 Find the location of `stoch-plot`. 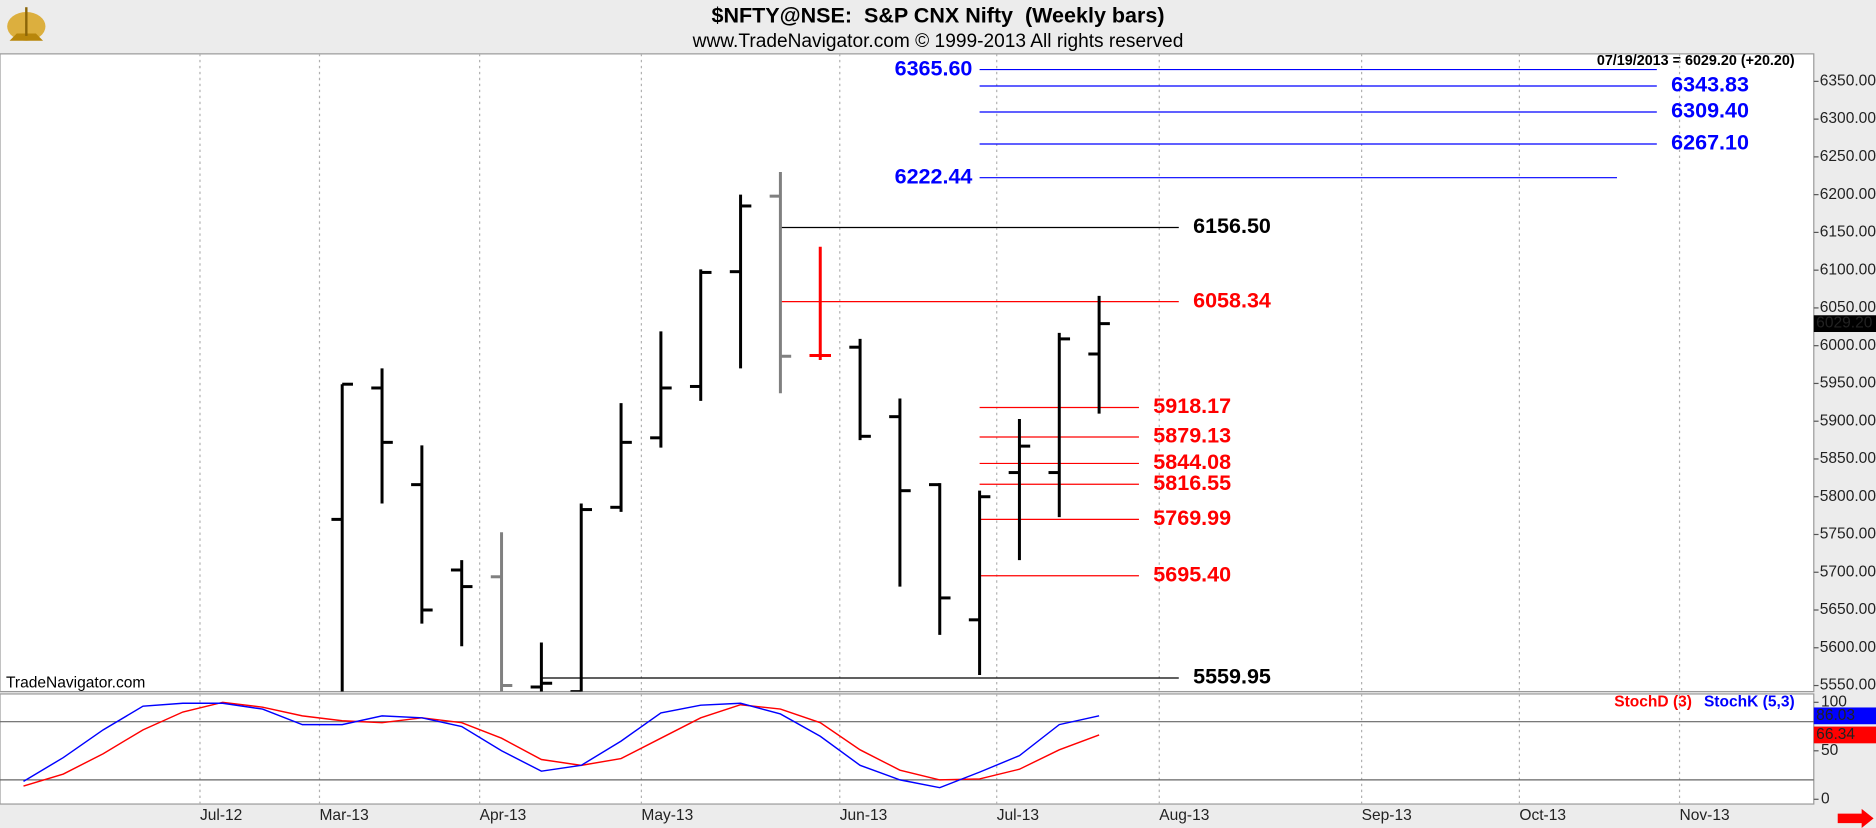

stoch-plot is located at coordinates (907, 749).